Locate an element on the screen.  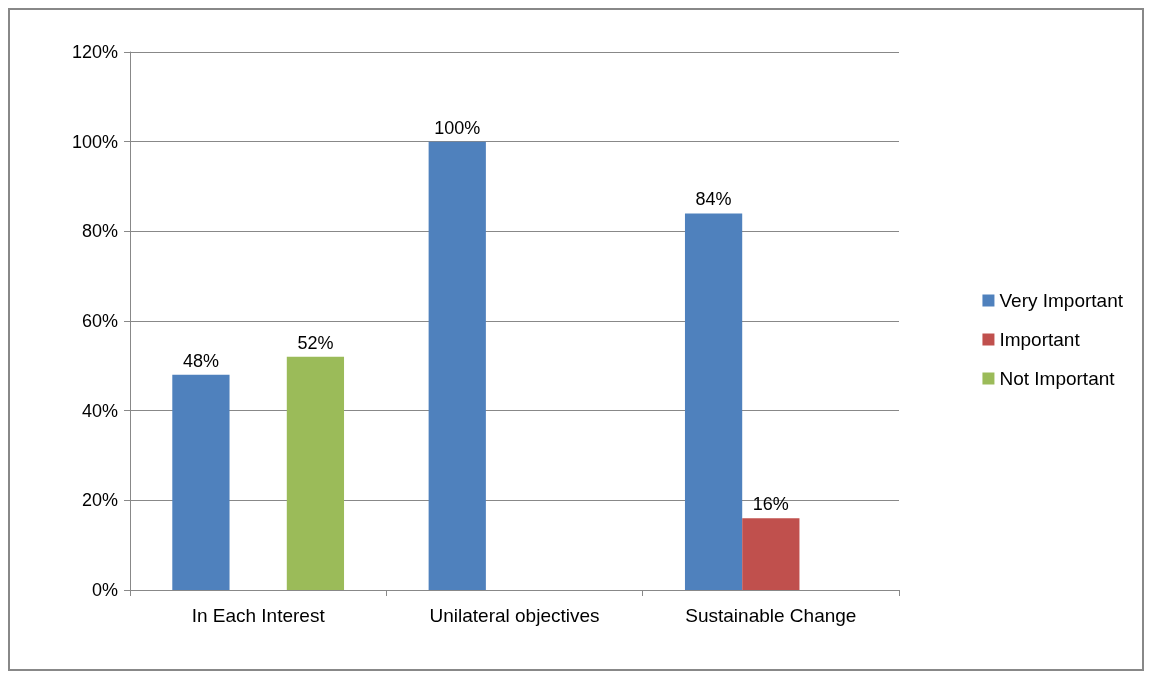
x-tick-label: In Each Interest is located at coordinates (258, 615).